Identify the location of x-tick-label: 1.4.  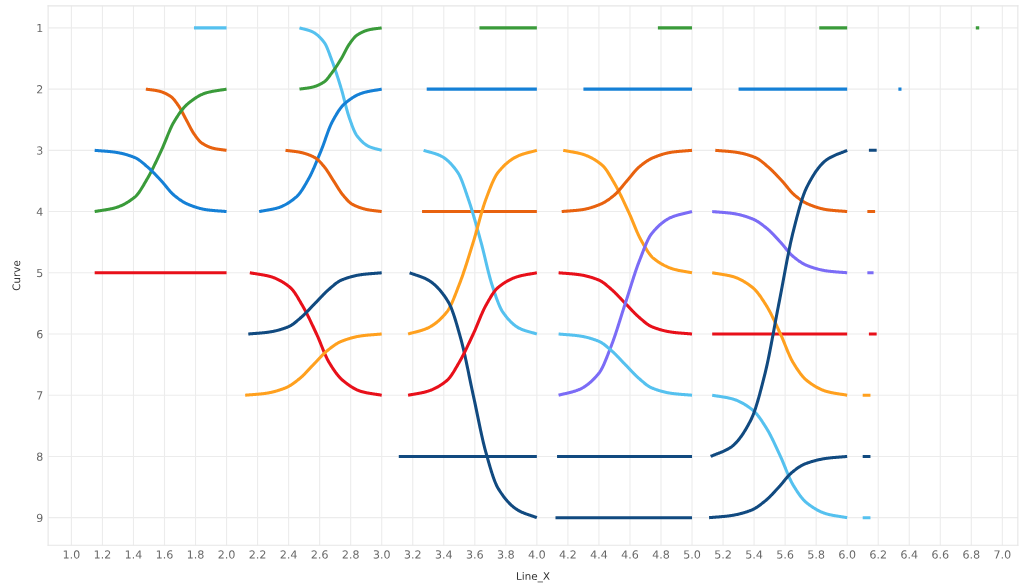
(133, 554).